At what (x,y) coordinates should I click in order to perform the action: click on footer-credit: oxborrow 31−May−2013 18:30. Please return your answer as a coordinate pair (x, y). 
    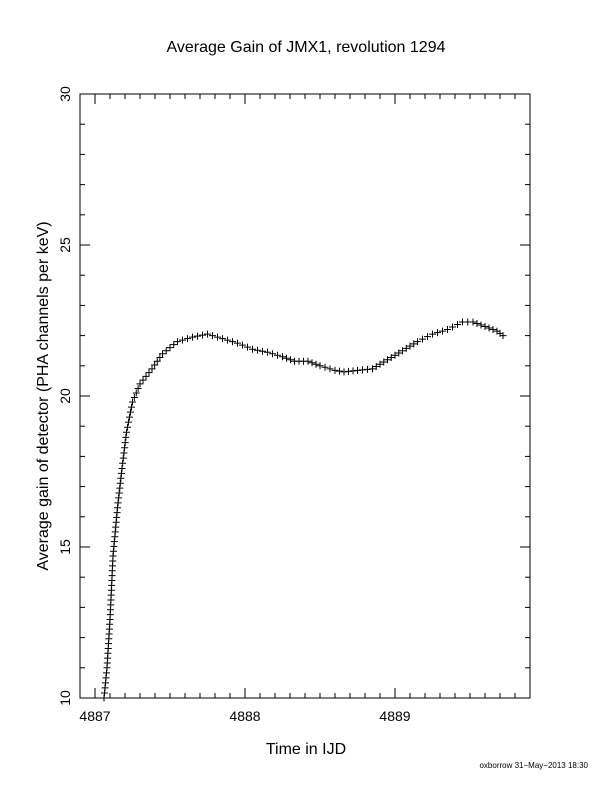
    Looking at the image, I should click on (533, 765).